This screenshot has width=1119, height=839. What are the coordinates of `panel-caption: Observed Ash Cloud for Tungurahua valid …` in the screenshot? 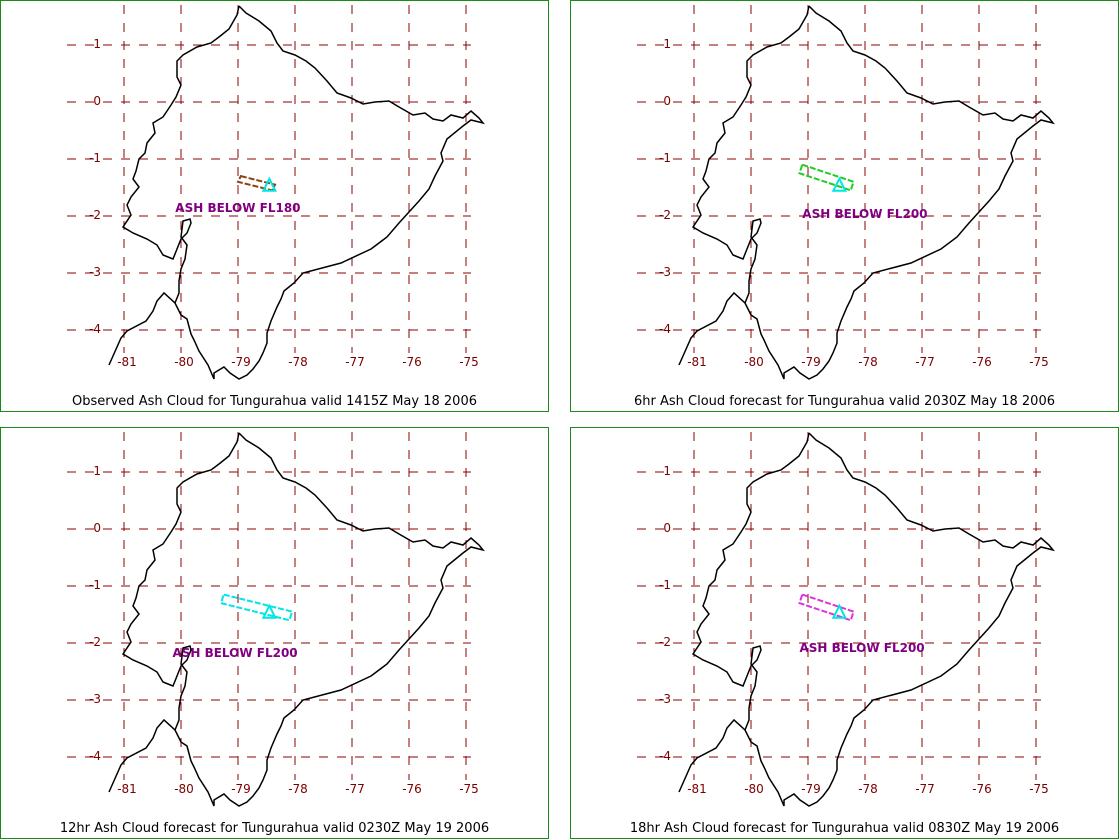 It's located at (274, 401).